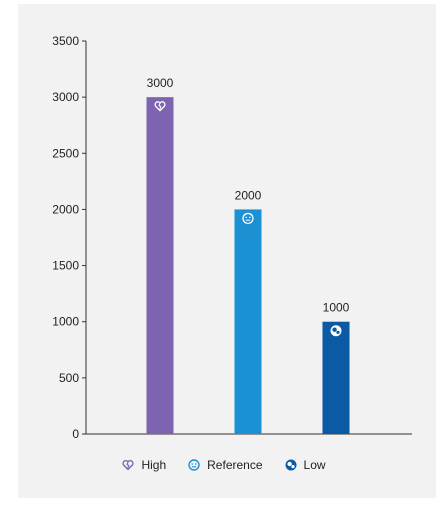 The width and height of the screenshot is (448, 508). I want to click on legend-item-reference: Reference, so click(225, 465).